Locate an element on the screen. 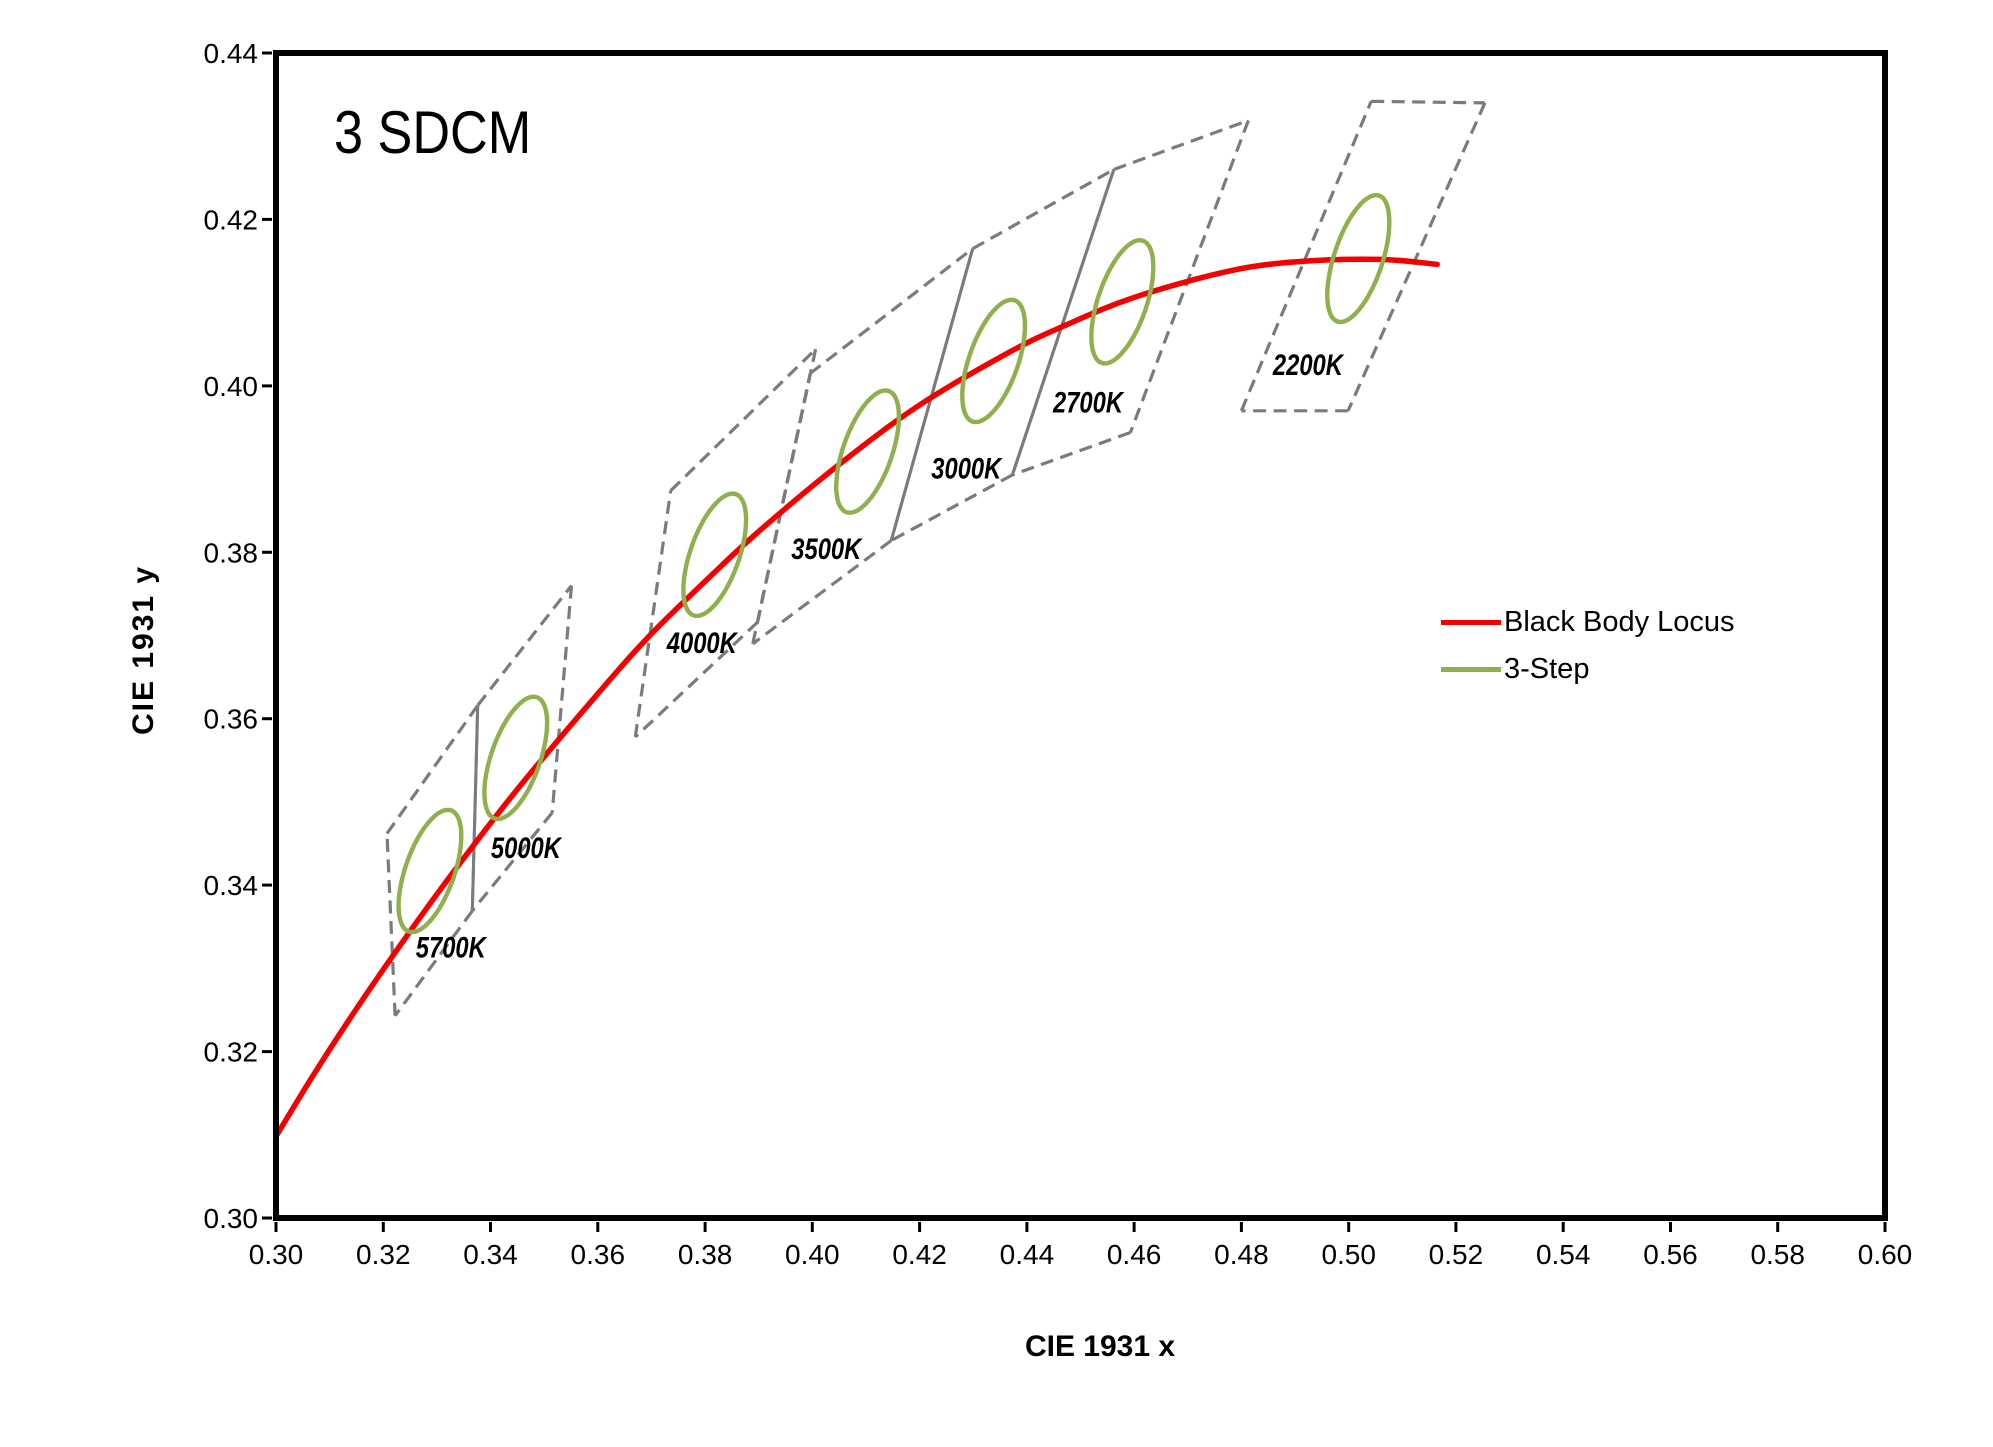  bin-quad-4000k-dashed-edges is located at coordinates (725, 543).